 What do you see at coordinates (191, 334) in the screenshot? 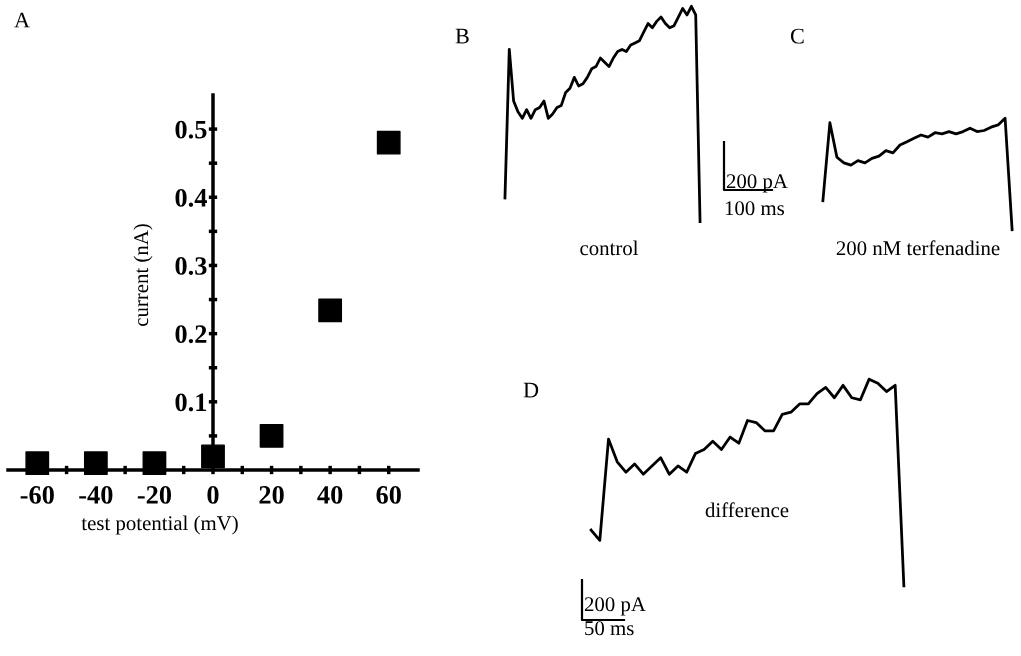
I see `y-tick-label: 0.2` at bounding box center [191, 334].